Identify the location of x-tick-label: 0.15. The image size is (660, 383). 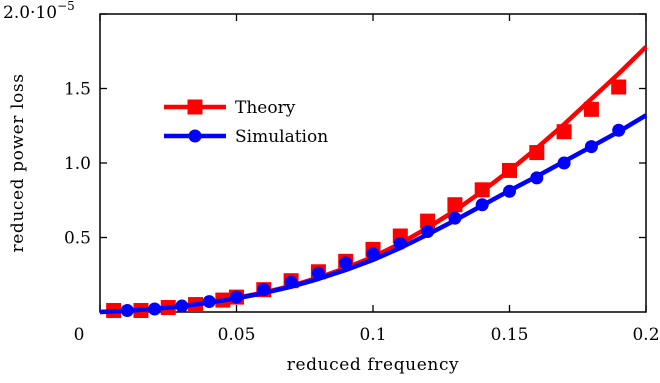
(510, 335).